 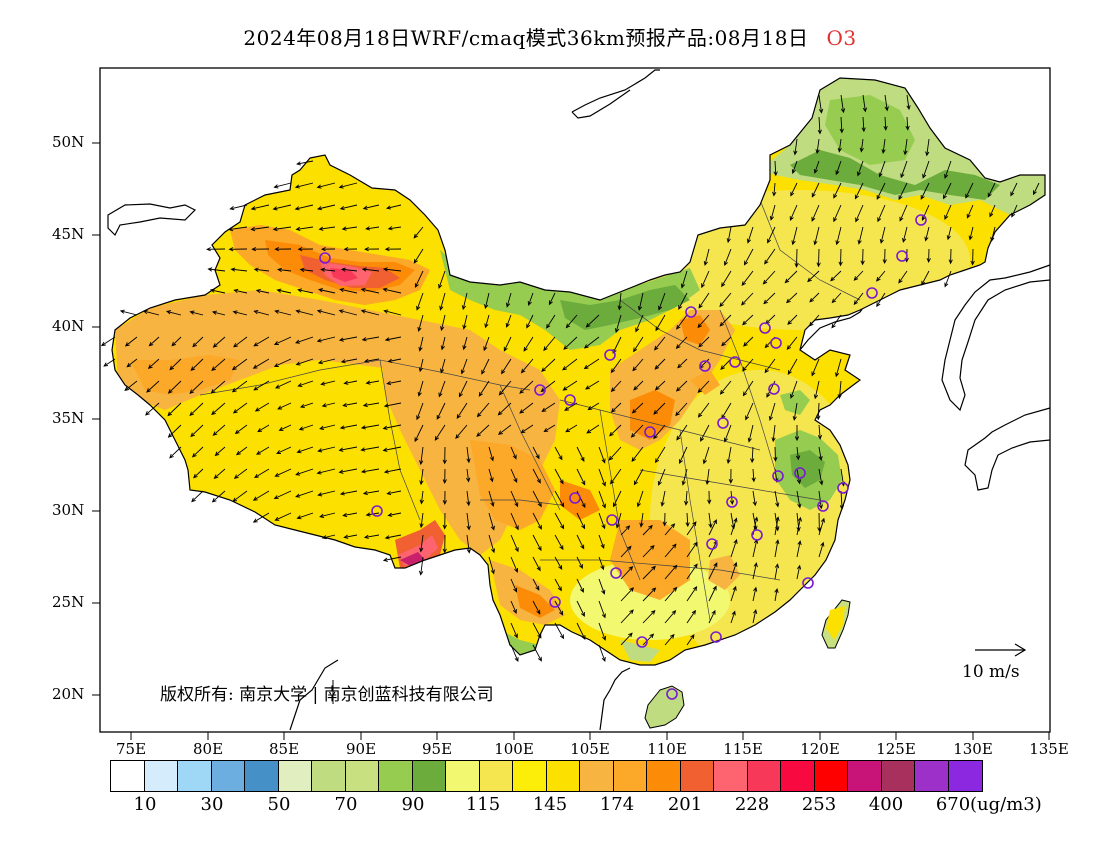 What do you see at coordinates (327, 695) in the screenshot?
I see `copyright-notice: 版权所有: 南京大学 | 南京创蓝科技有限公司` at bounding box center [327, 695].